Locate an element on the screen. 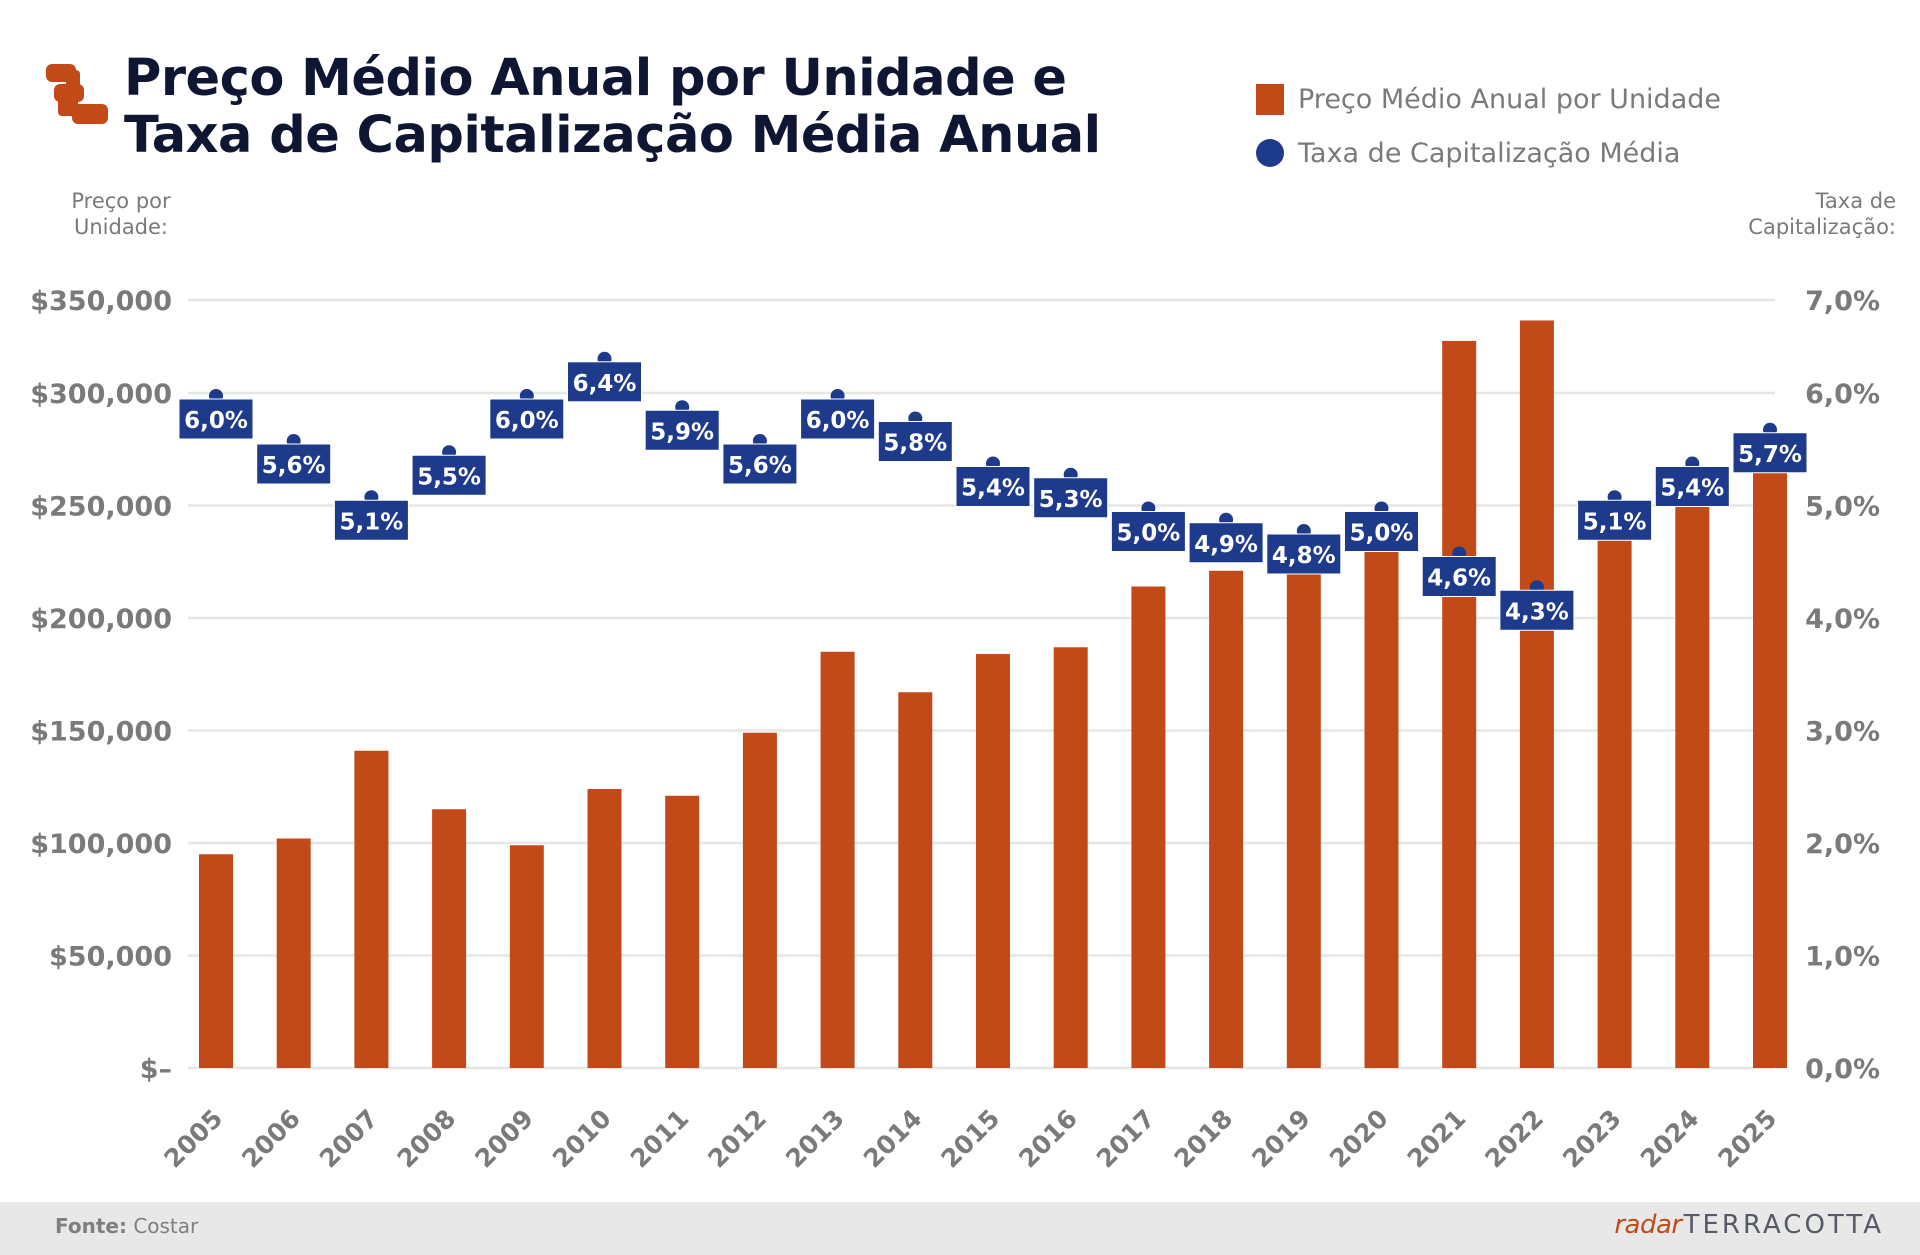 This screenshot has width=1920, height=1255. circle-marker-icon is located at coordinates (1270, 153).